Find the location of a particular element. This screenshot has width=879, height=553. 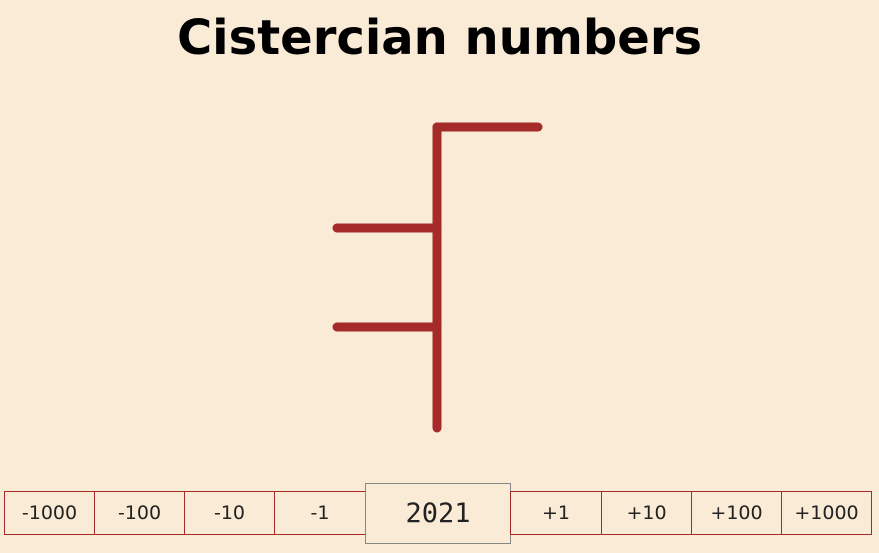

minus-1000-button: -1000 is located at coordinates (49, 513).